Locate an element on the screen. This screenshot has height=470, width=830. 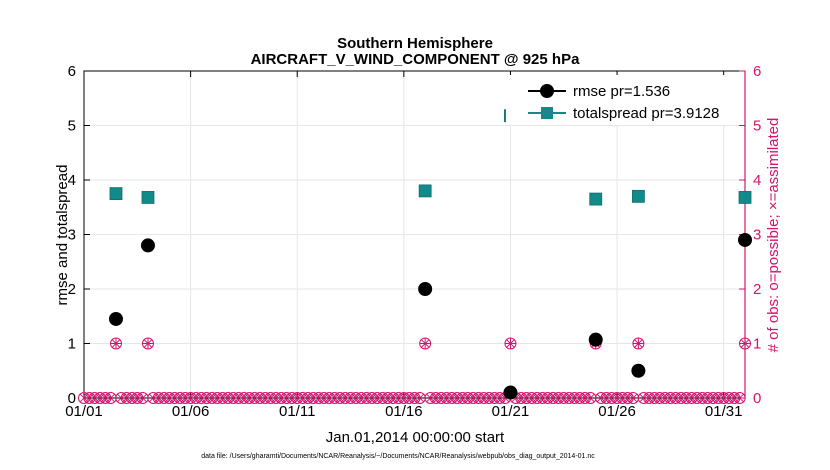
y-tick-label-right: 4 is located at coordinates (757, 180).